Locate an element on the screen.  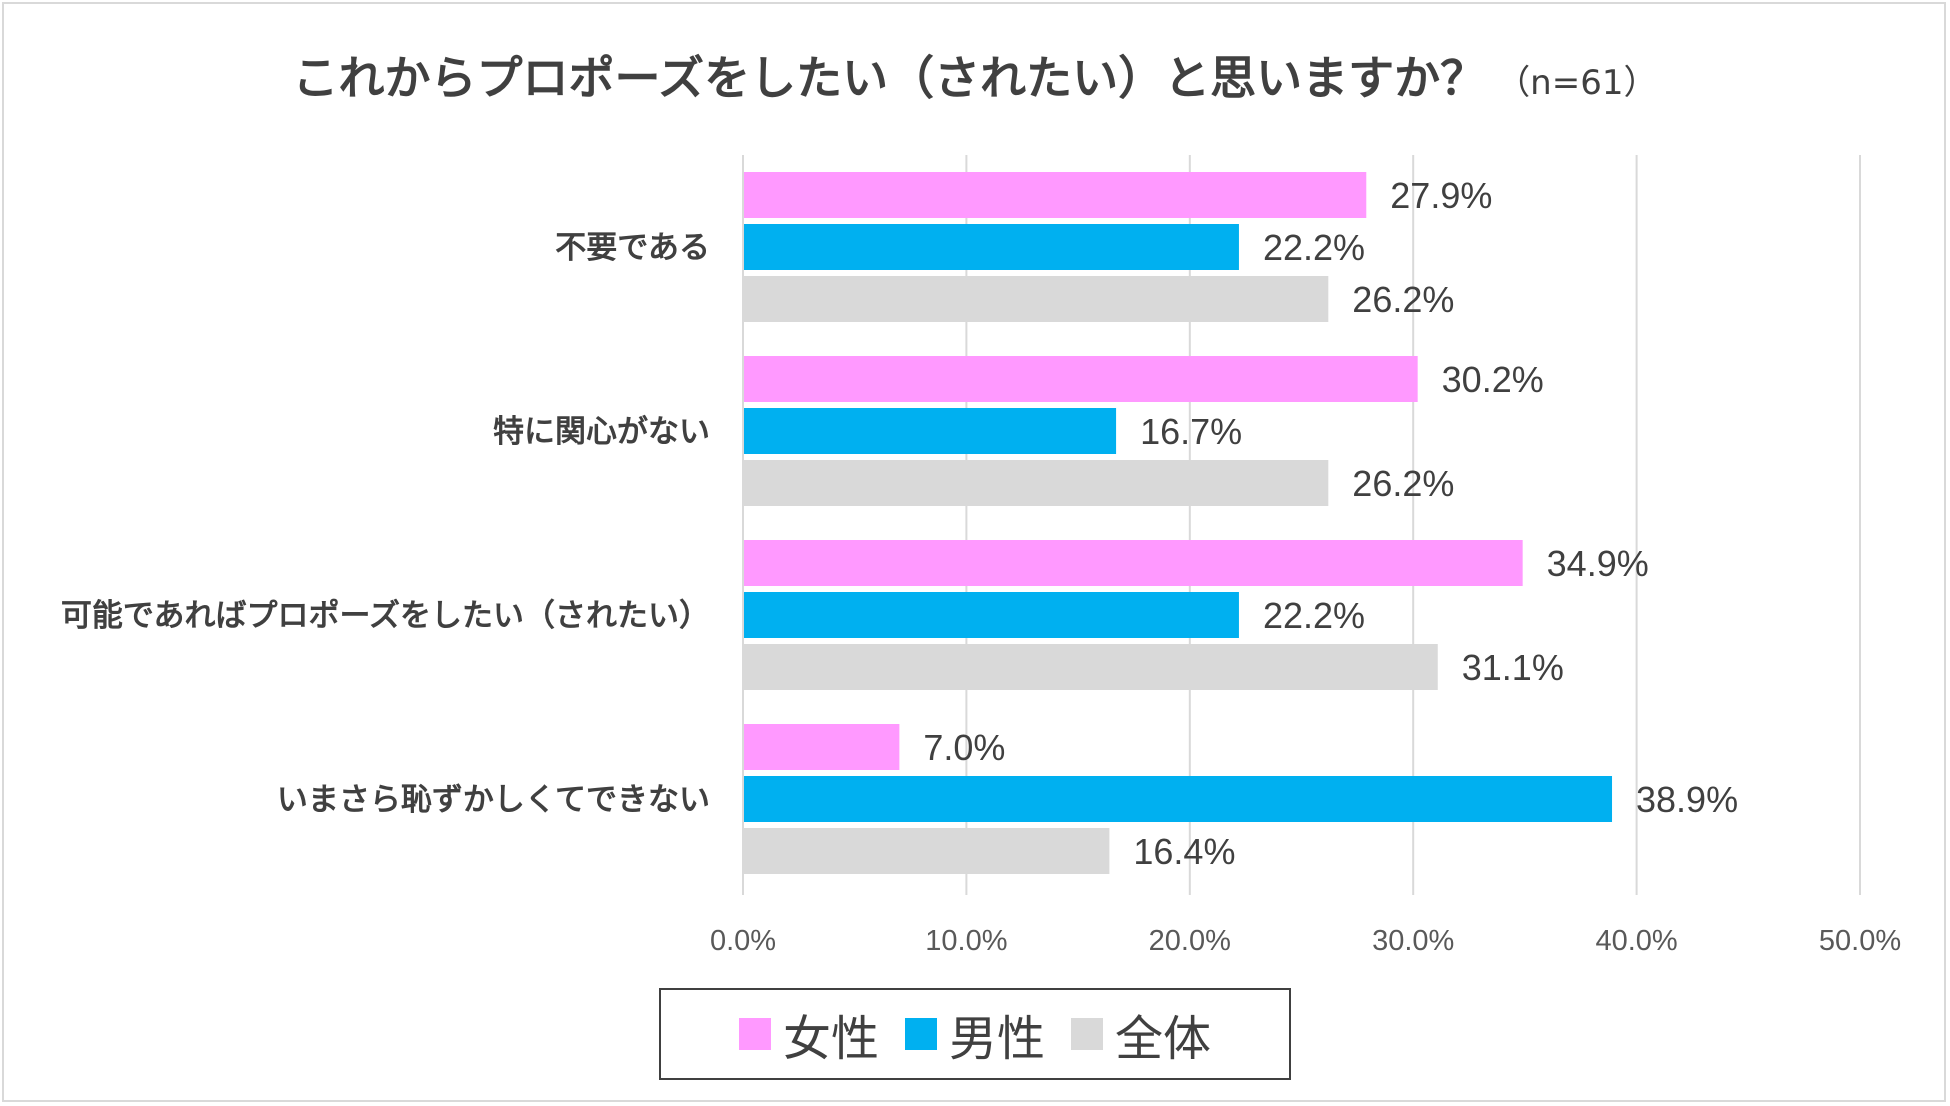
legend-label-total: 全体 is located at coordinates (1163, 1039).